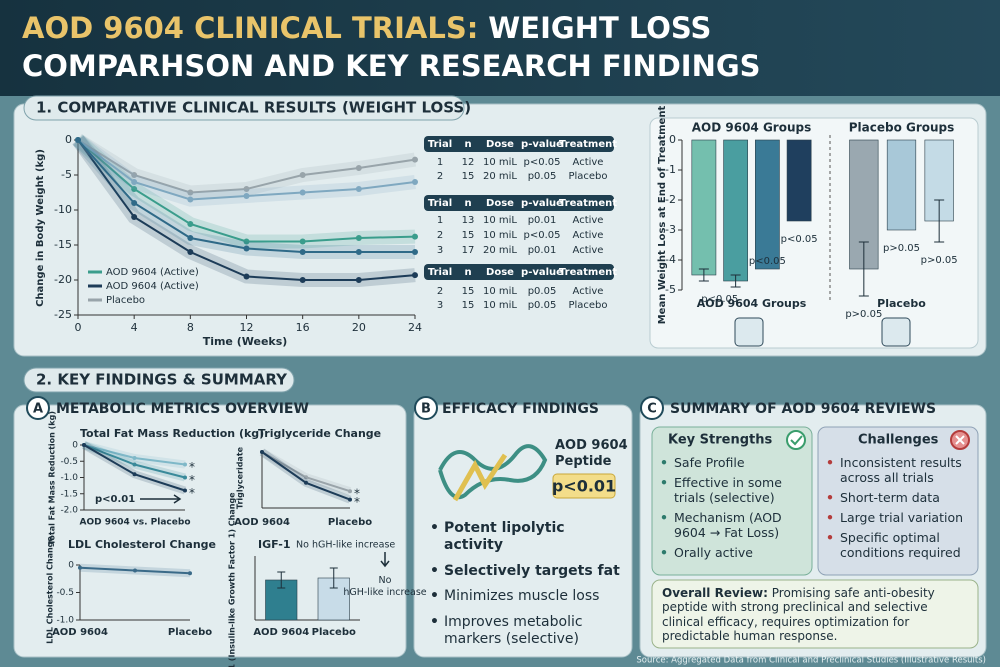 The height and width of the screenshot is (667, 1000). Describe the element at coordinates (500, 176) in the screenshot. I see `table-cell: 20 miL` at that location.